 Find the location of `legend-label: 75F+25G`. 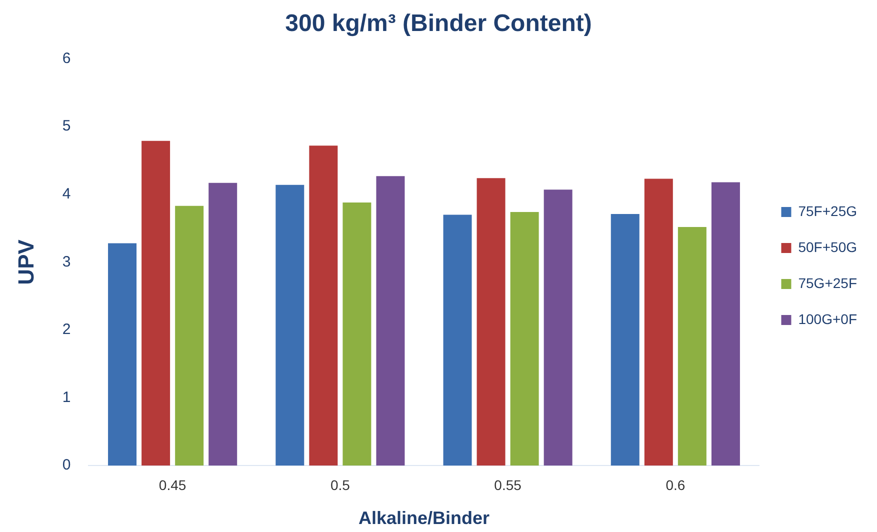

legend-label: 75F+25G is located at coordinates (828, 210).